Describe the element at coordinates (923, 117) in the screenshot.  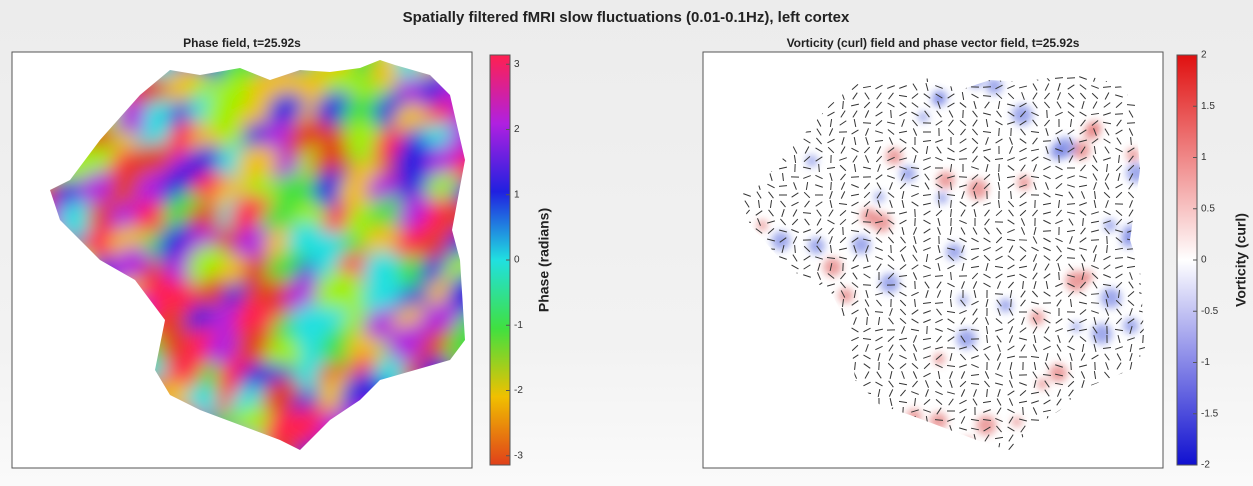
I see `vort-blob` at that location.